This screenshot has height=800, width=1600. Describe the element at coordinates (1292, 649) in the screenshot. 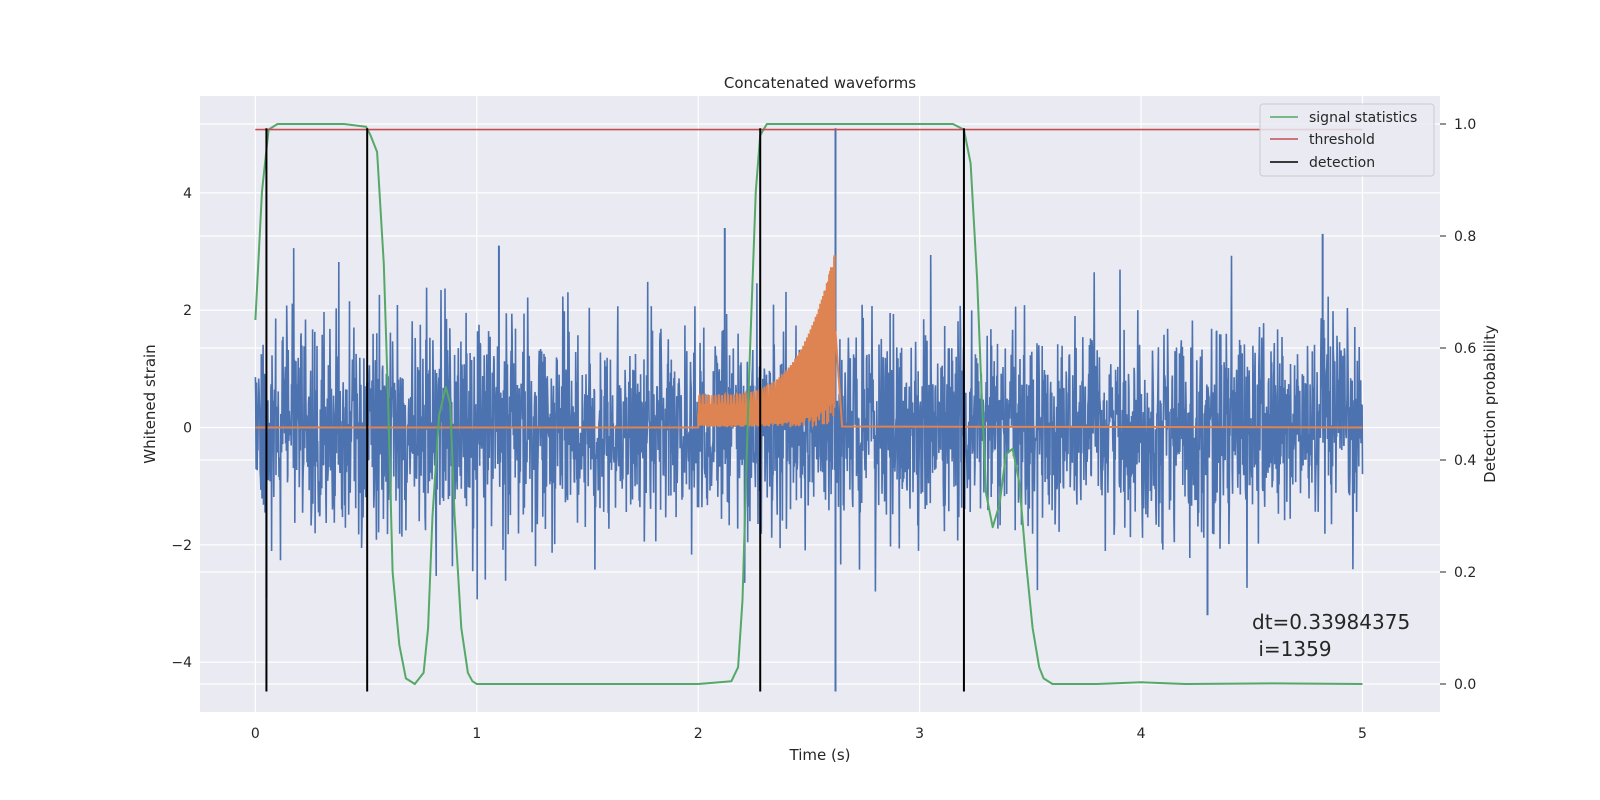

I see `annotation-line-2: i=1359` at that location.